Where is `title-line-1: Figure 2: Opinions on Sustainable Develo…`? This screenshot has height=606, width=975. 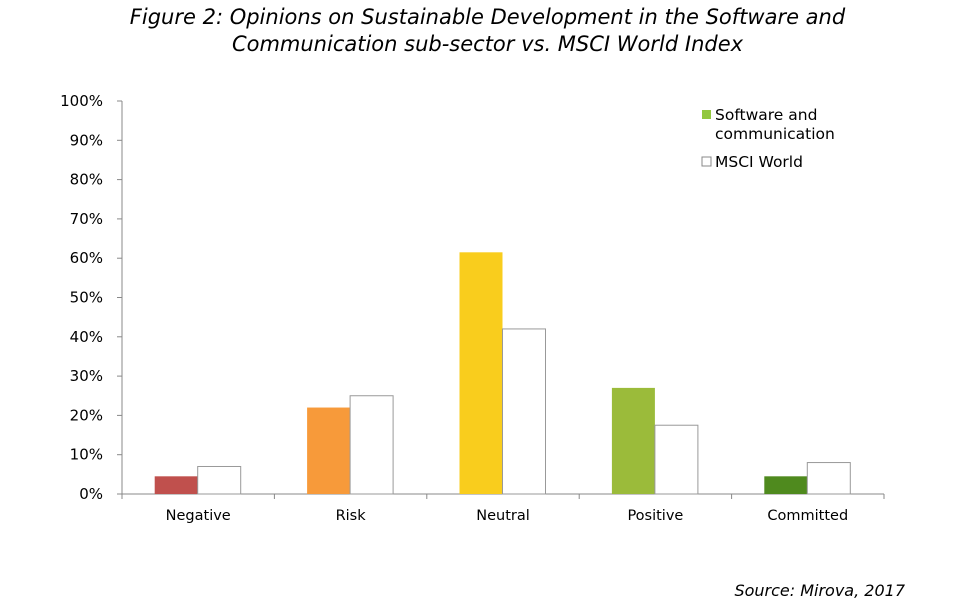
title-line-1: Figure 2: Opinions on Sustainable Develo… is located at coordinates (487, 17).